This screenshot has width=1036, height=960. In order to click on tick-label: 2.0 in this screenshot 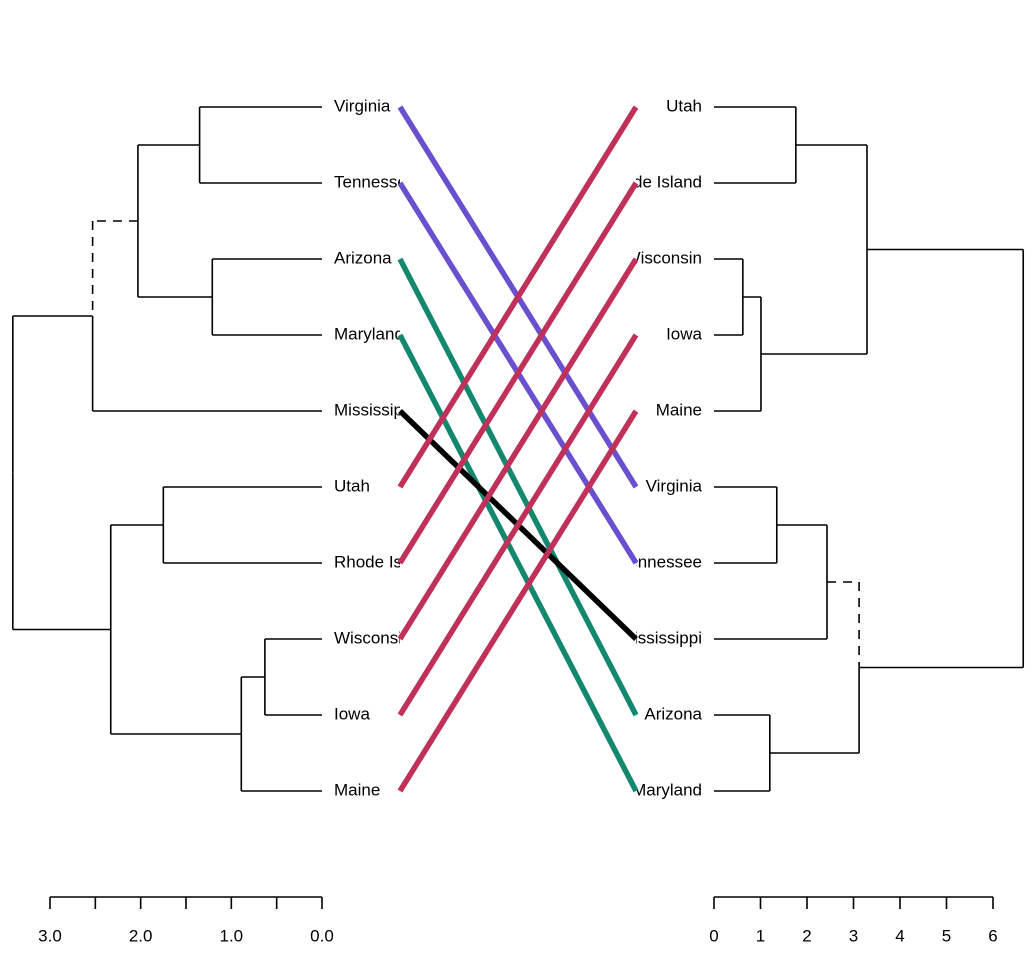, I will do `click(141, 935)`.